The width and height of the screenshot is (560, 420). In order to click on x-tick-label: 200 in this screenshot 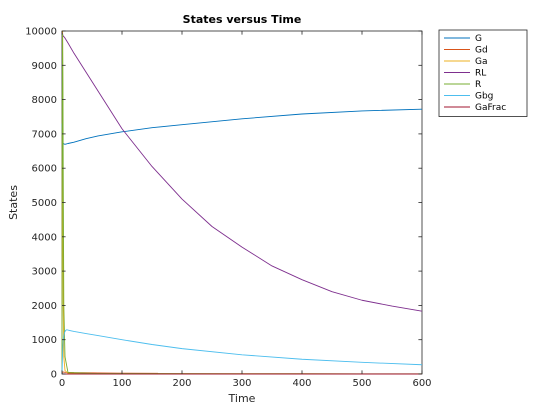, I will do `click(181, 383)`.